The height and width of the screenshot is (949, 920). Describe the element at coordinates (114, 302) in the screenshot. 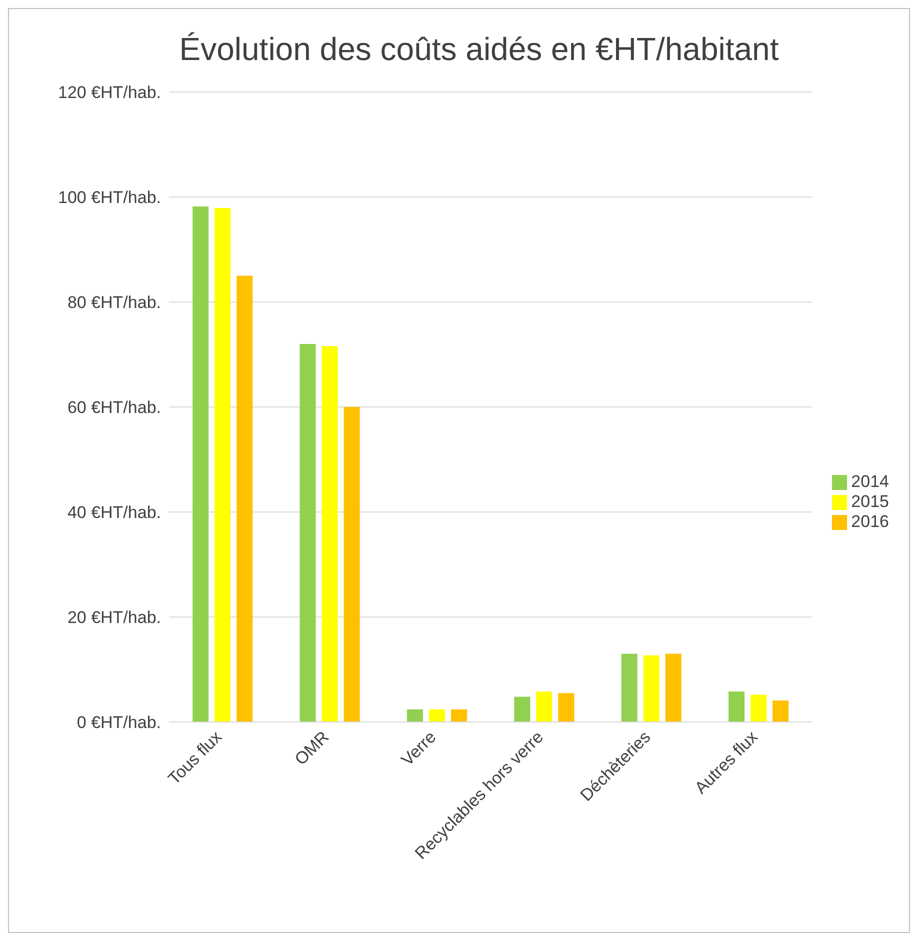

I see `y-tick-label: 80 €HT/hab.` at that location.